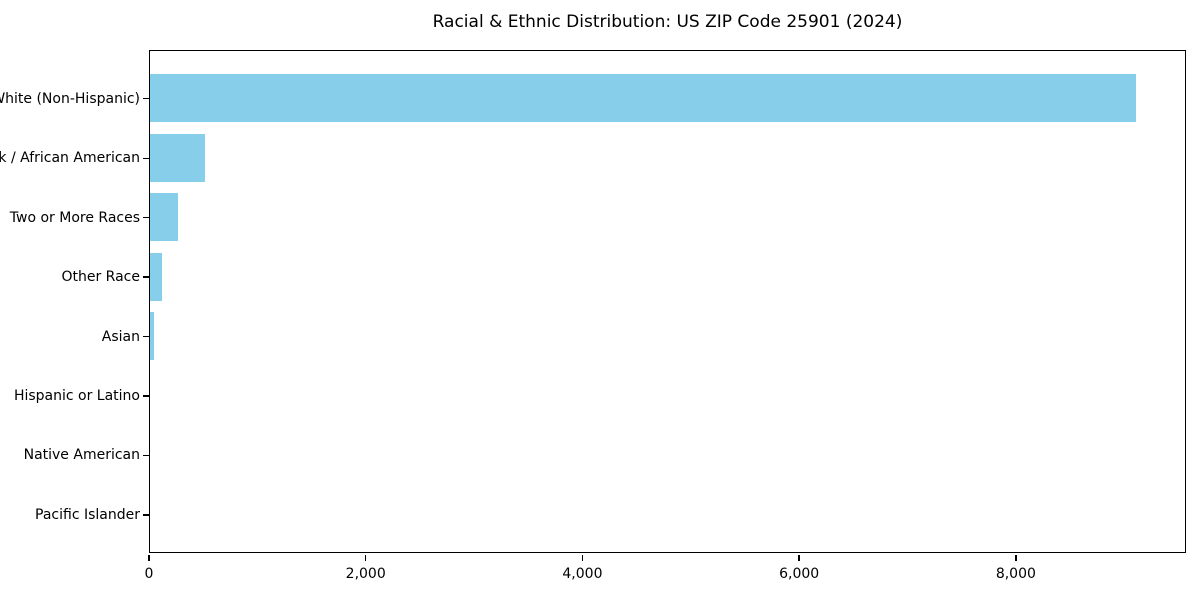 The width and height of the screenshot is (1200, 600). I want to click on x-tick-label: 0, so click(149, 574).